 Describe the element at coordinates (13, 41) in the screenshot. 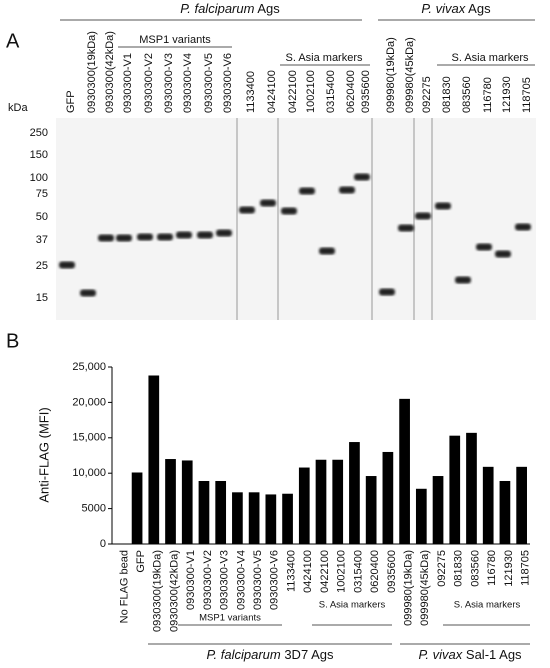

I see `panel-label: A` at that location.